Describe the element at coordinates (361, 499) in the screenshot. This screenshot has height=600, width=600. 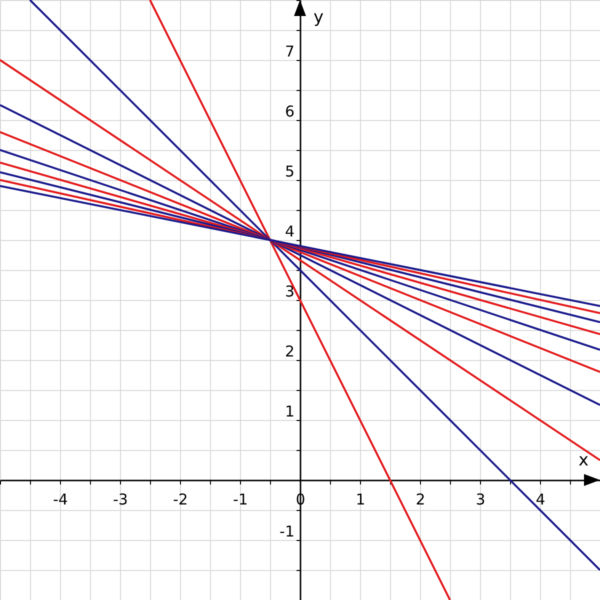
I see `x-tick-label: 1` at that location.